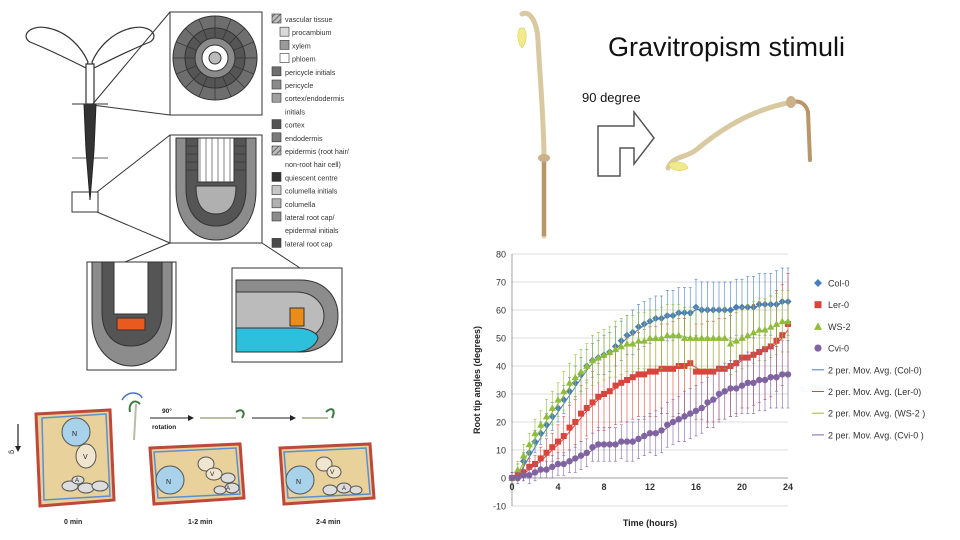  I want to click on vacuole-label-2: V, so click(212, 474).